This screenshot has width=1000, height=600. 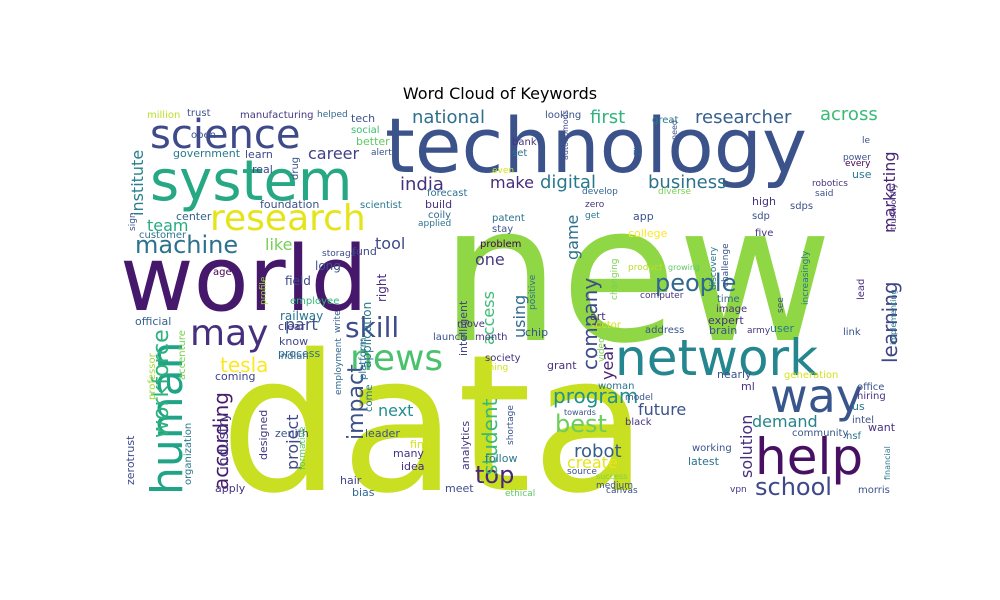 What do you see at coordinates (235, 376) in the screenshot?
I see `word-coming: coming` at bounding box center [235, 376].